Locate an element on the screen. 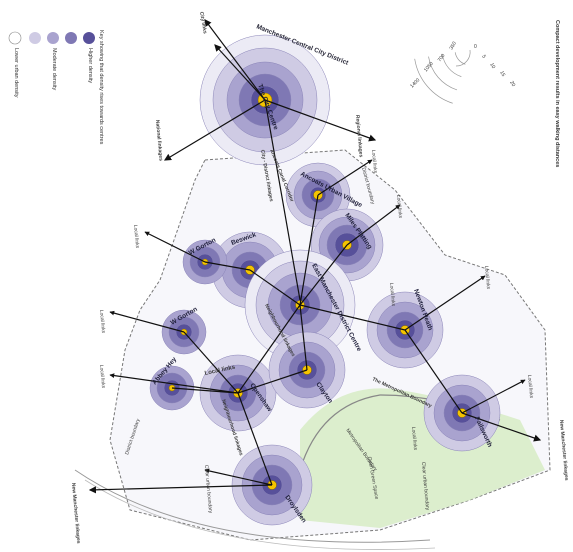 The image size is (573, 552). label-local-links-4: Local links is located at coordinates (487, 278).